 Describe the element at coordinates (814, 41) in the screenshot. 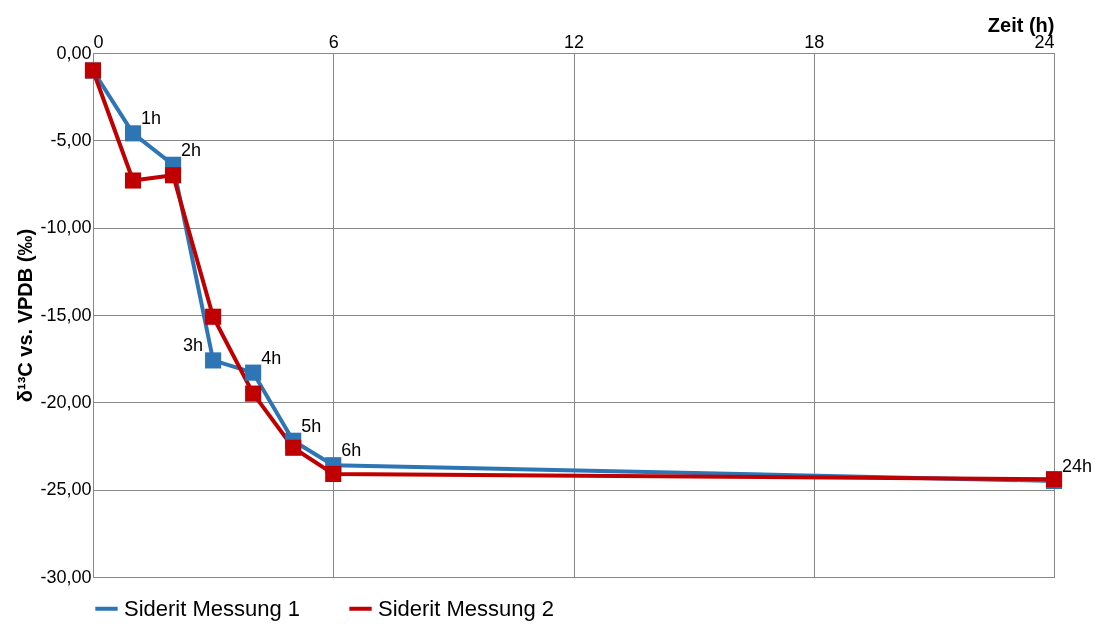

I see `x-tick-label: 18` at that location.